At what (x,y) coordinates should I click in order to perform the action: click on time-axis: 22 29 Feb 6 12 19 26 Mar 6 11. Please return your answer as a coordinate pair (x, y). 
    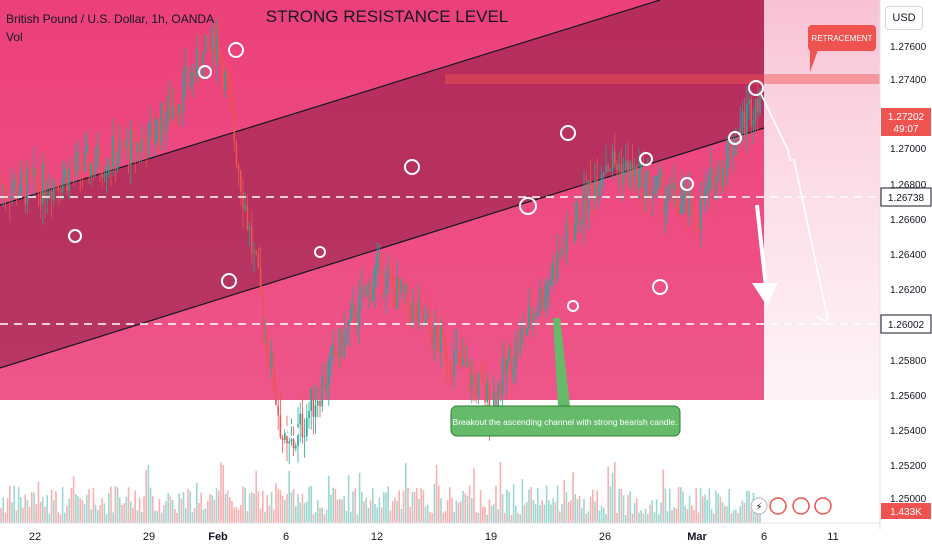
    Looking at the image, I should click on (440, 532).